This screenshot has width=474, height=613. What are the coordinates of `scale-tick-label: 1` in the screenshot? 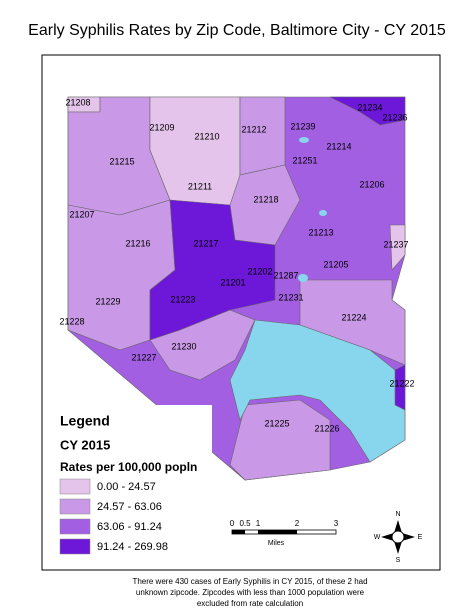 It's located at (258, 523).